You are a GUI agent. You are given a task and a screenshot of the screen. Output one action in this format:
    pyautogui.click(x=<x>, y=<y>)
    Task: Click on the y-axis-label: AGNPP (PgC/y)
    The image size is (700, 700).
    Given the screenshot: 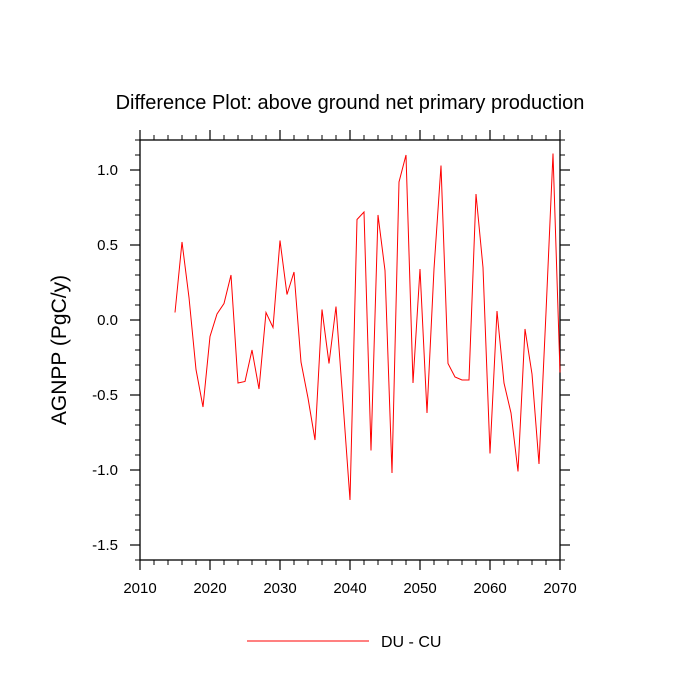 What is the action you would take?
    pyautogui.click(x=59, y=350)
    